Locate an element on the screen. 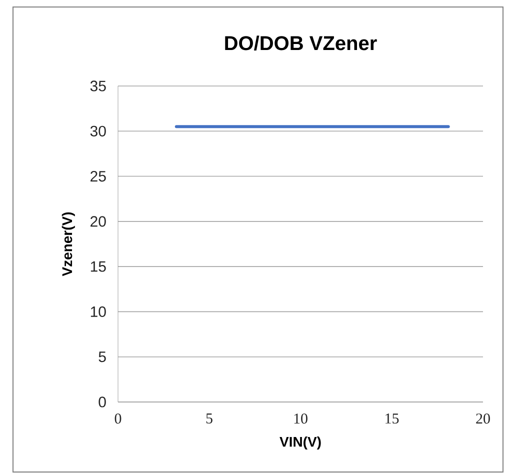 The height and width of the screenshot is (473, 511). x-axis-title: VIN(V) is located at coordinates (300, 443).